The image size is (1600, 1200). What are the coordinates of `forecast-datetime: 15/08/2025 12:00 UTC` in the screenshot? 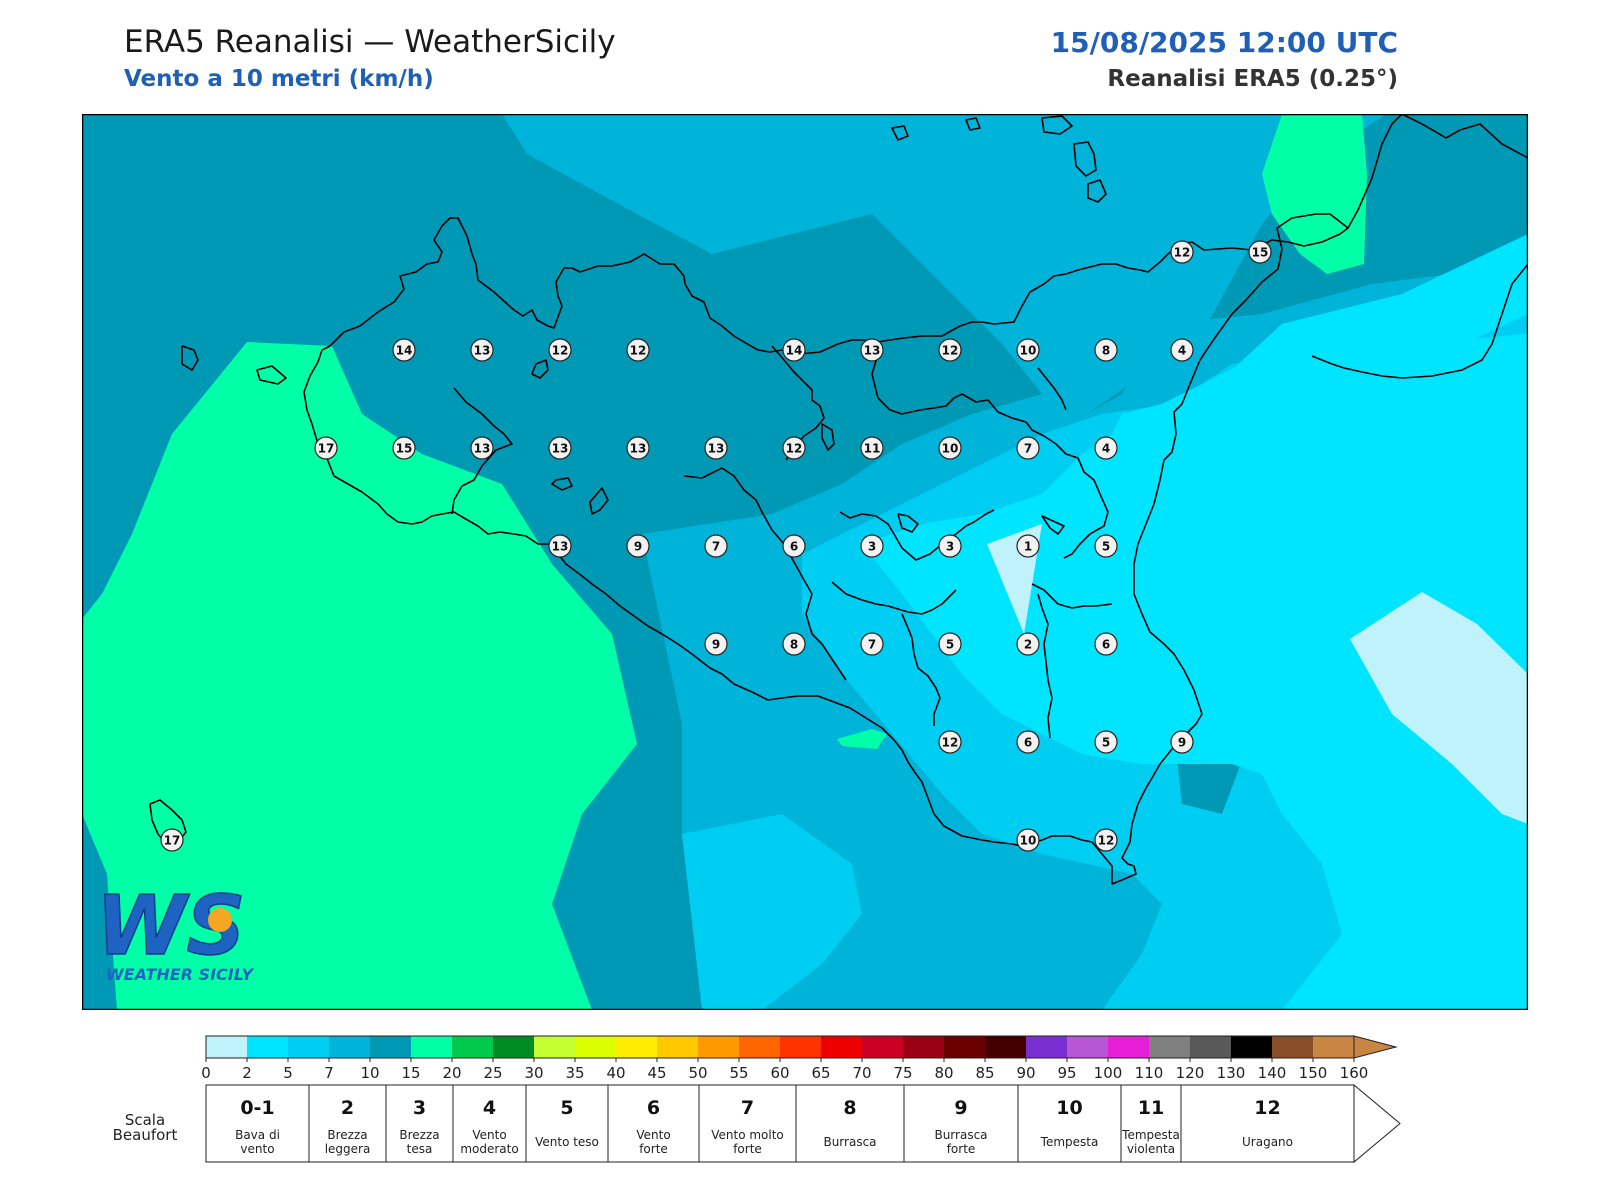 It's located at (1224, 42).